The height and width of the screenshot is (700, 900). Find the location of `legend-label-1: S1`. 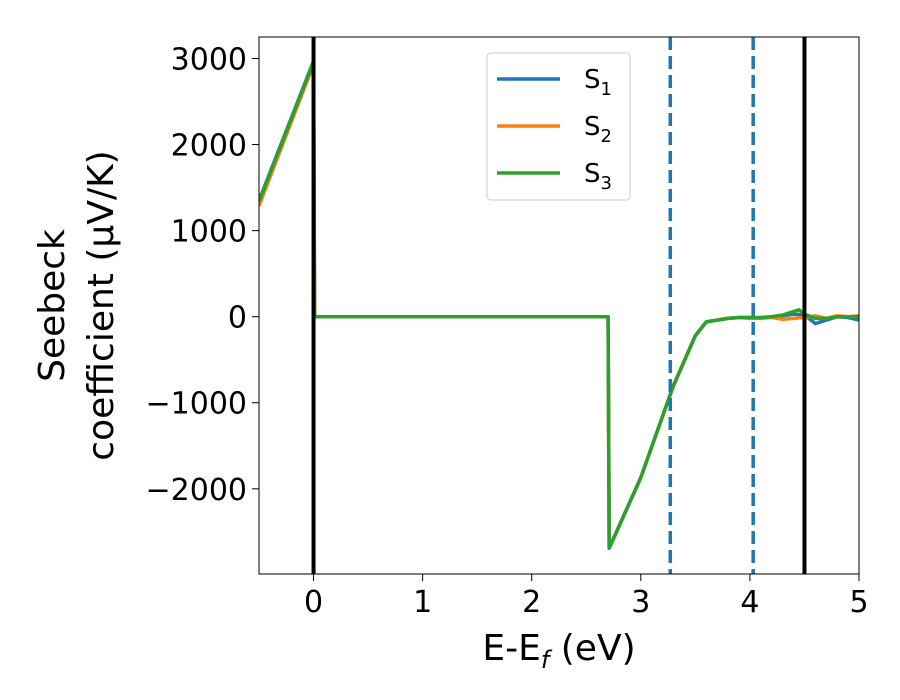

legend-label-1: S1 is located at coordinates (598, 82).